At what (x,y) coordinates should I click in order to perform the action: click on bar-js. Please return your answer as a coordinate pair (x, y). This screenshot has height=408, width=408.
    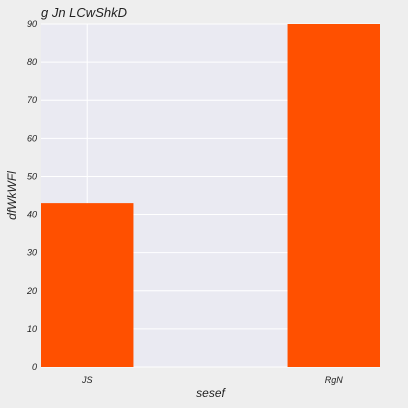
    Looking at the image, I should click on (87, 285).